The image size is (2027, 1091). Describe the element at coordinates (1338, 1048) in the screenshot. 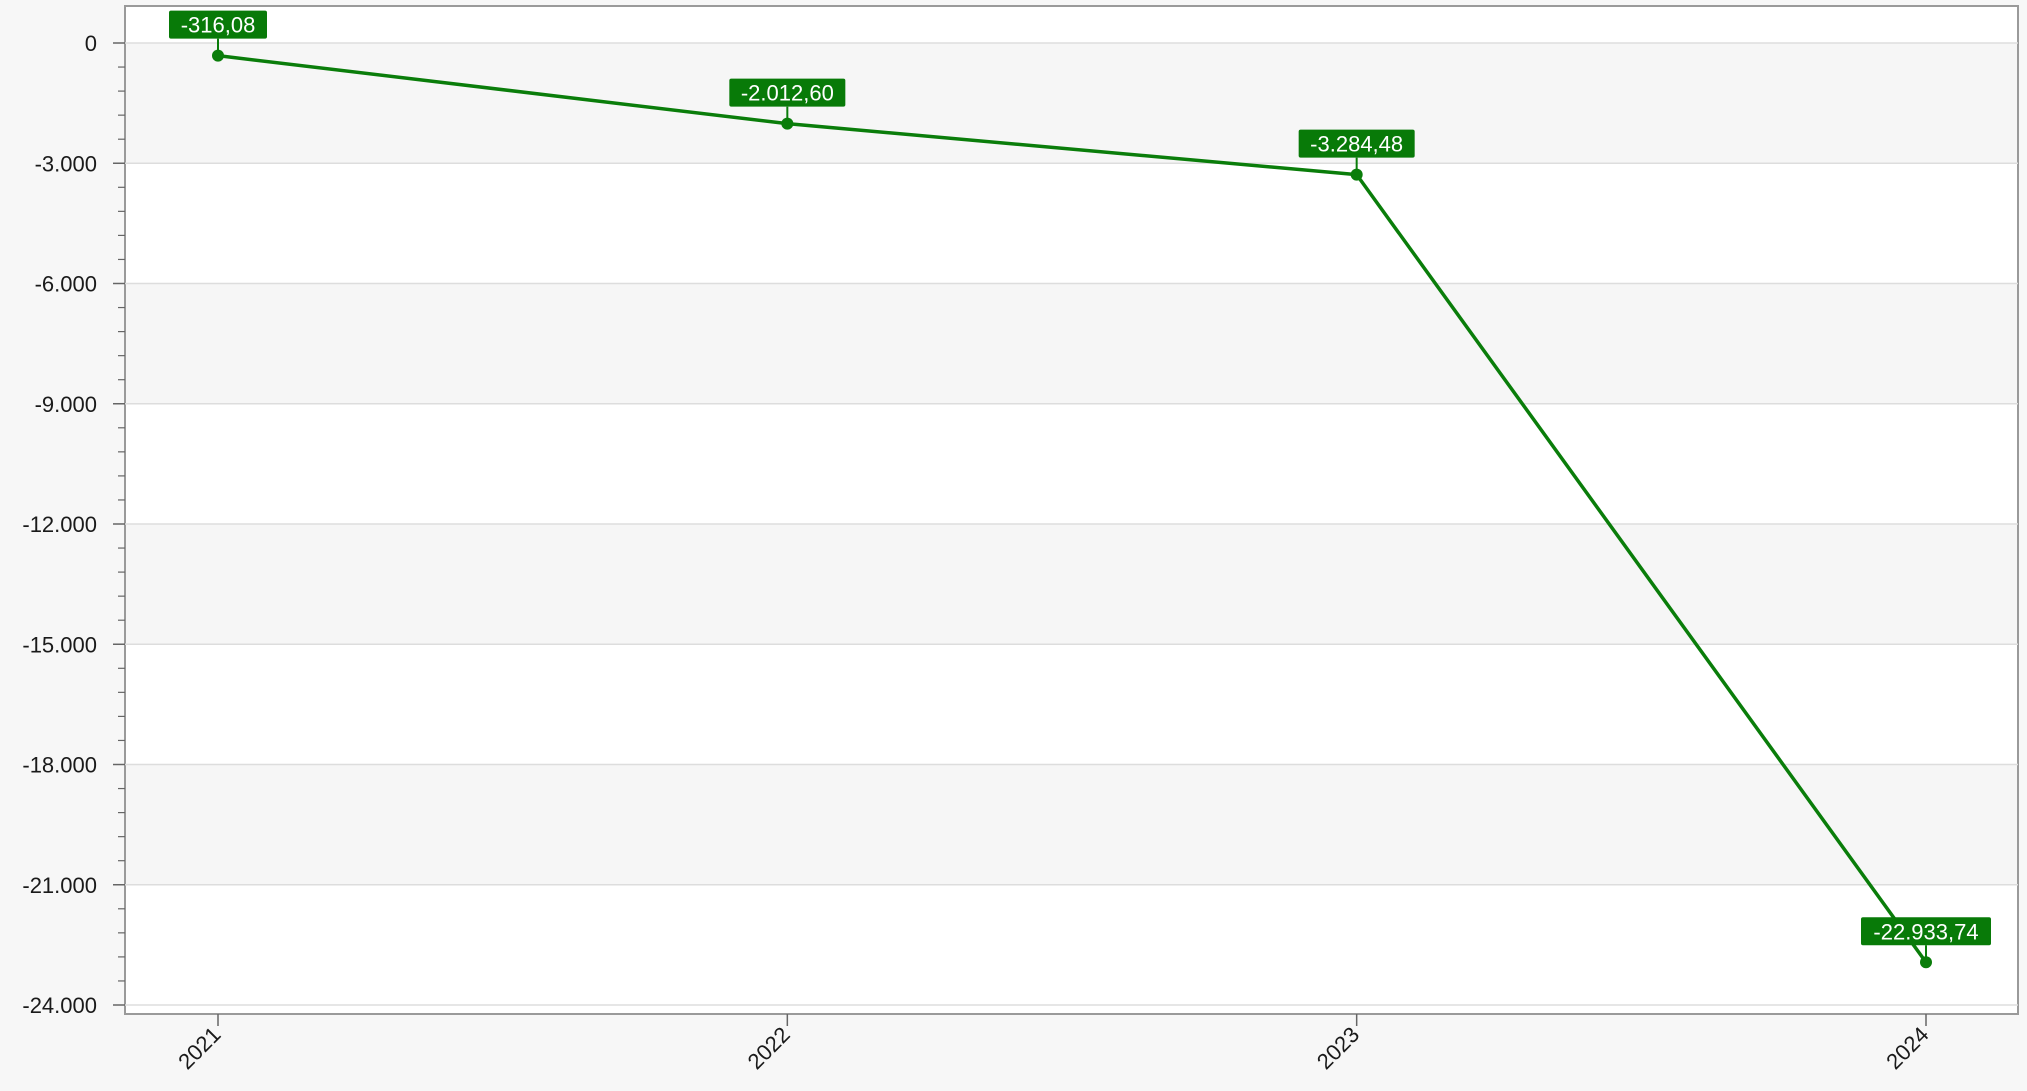

I see `x-tick-label: 2023` at that location.